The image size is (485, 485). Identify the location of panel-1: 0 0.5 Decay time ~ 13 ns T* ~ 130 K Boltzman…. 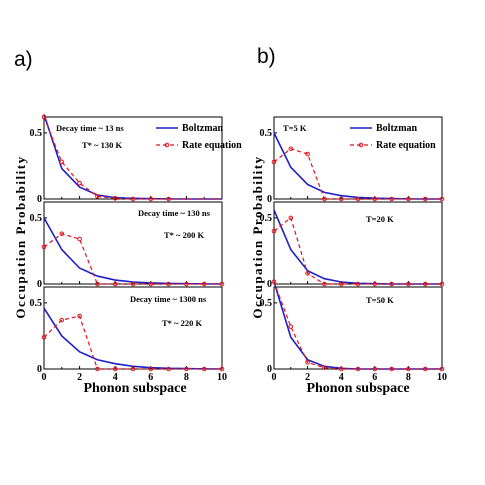
(136, 159).